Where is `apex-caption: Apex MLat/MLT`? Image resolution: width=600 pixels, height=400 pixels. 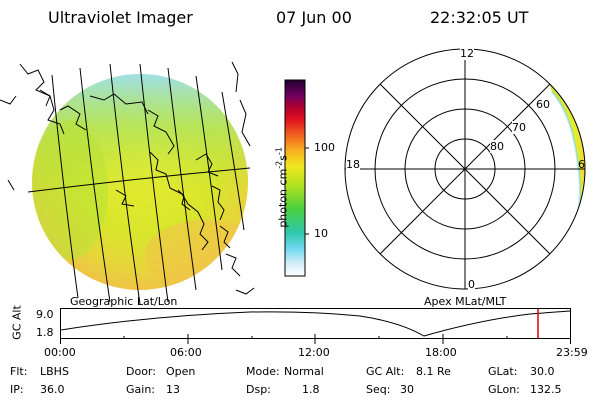 apex-caption: Apex MLat/MLT is located at coordinates (465, 301).